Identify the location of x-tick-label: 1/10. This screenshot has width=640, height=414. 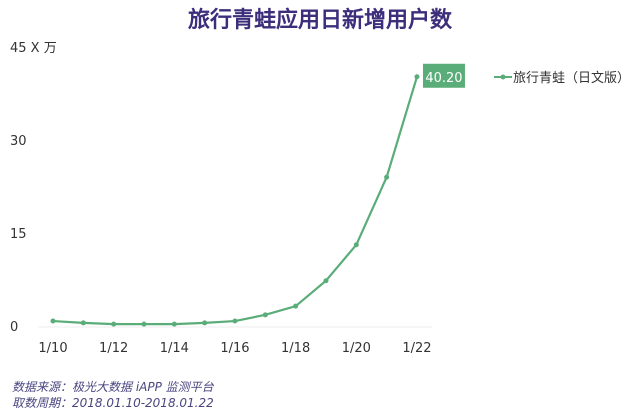
(52, 348).